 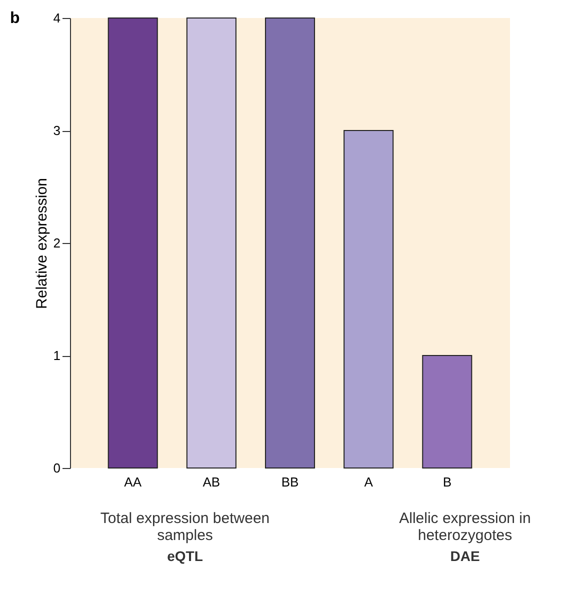 What do you see at coordinates (369, 482) in the screenshot?
I see `x-tick-label: A` at bounding box center [369, 482].